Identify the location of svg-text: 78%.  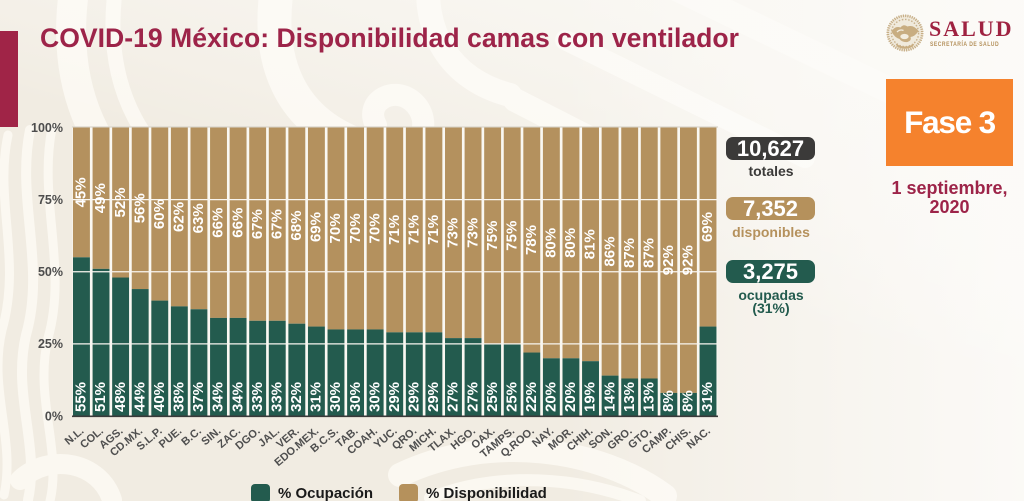
(531, 240).